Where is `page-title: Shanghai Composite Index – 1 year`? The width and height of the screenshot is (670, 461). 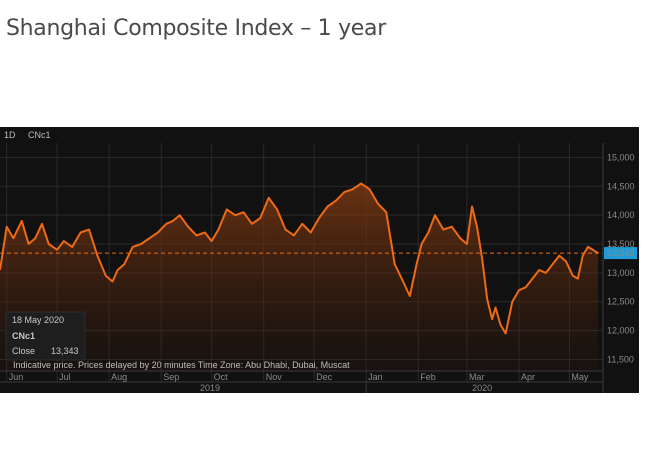
page-title: Shanghai Composite Index – 1 year is located at coordinates (196, 28).